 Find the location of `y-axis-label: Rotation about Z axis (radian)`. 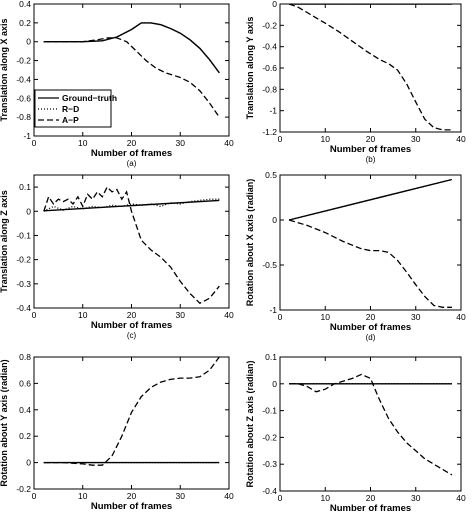

y-axis-label: Rotation about Z axis (radian) is located at coordinates (250, 423).